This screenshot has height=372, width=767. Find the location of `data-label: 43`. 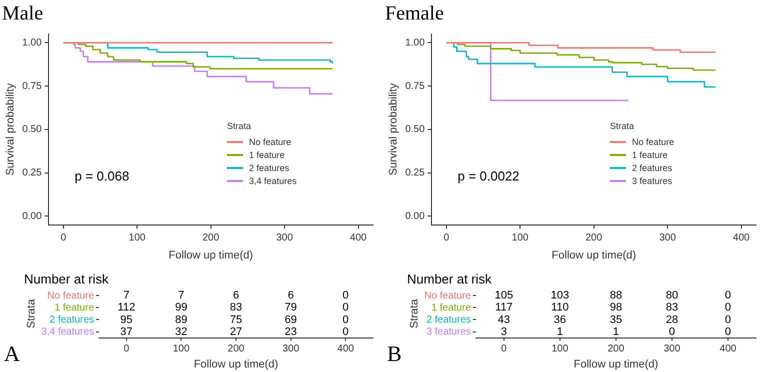

data-label: 43 is located at coordinates (504, 320).